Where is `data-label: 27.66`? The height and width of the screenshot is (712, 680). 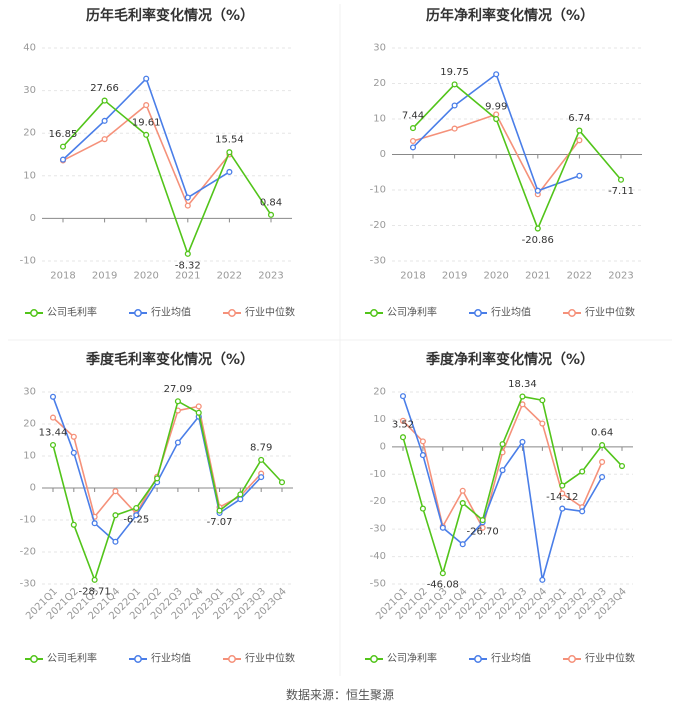
data-label: 27.66 is located at coordinates (104, 88).